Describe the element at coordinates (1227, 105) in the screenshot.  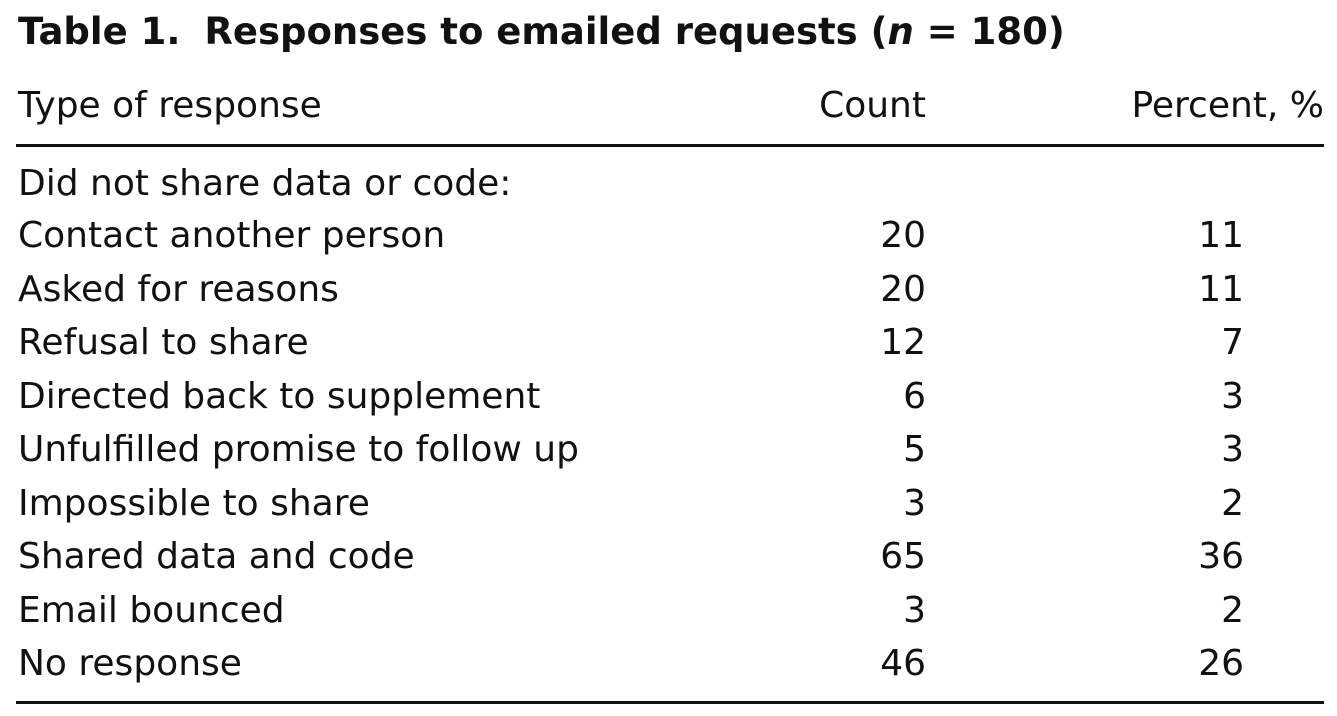
I see `header-percent: Percent, %` at that location.